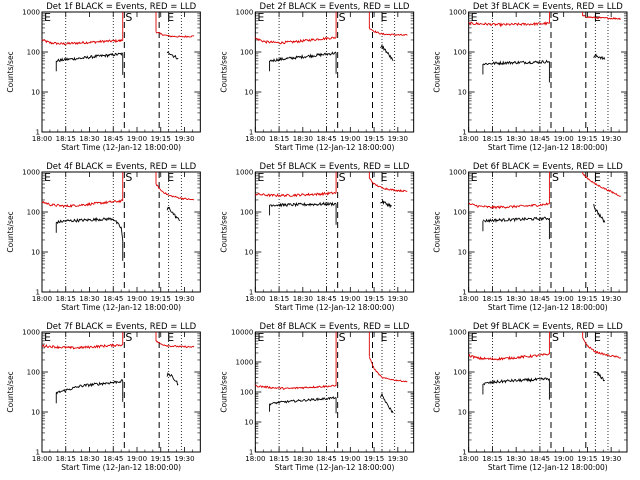 This screenshot has height=480, width=640. I want to click on panel-title: Det 5f BLACK = Events, RED = LLD, so click(335, 167).